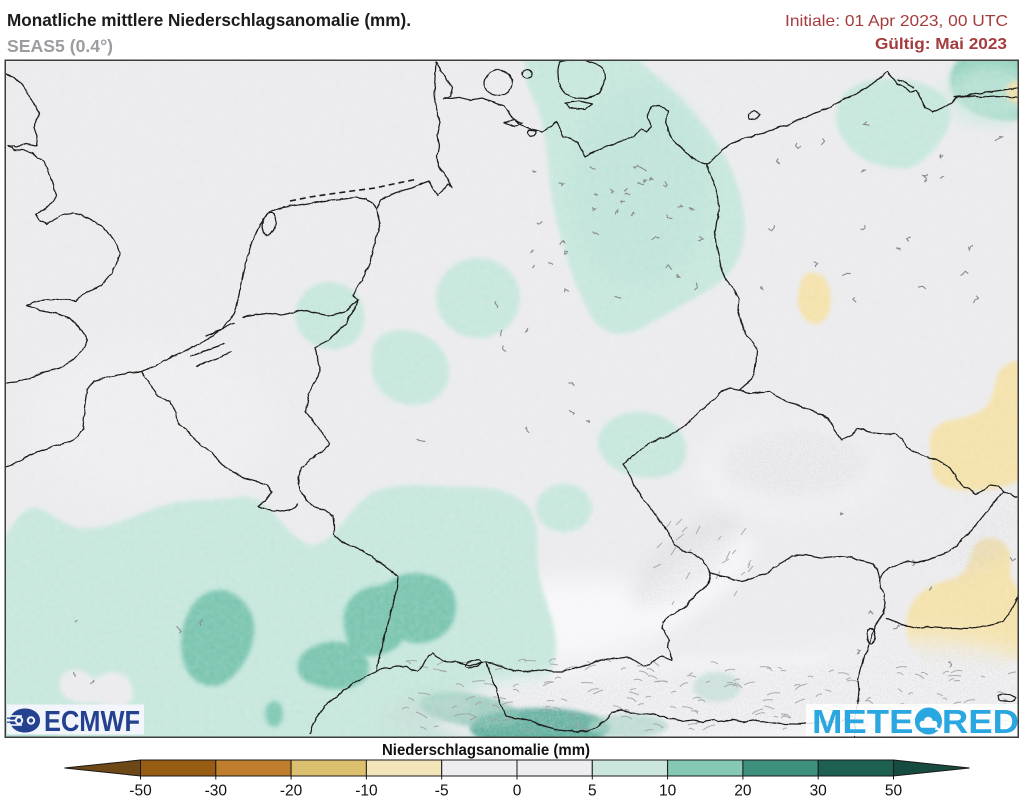  Describe the element at coordinates (915, 721) in the screenshot. I see `svg-text: METEORED` at that location.